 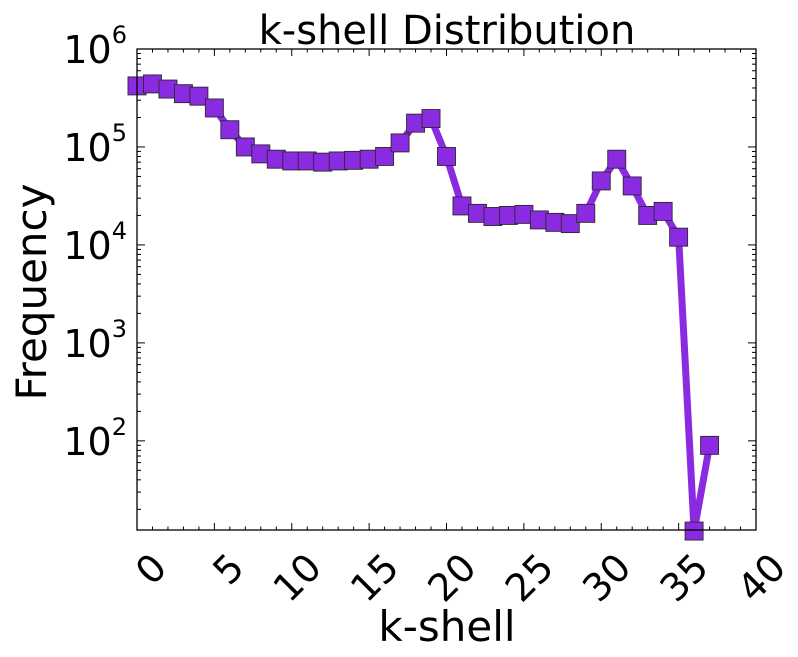 I want to click on x-tick-label: 15, so click(x=374, y=577).